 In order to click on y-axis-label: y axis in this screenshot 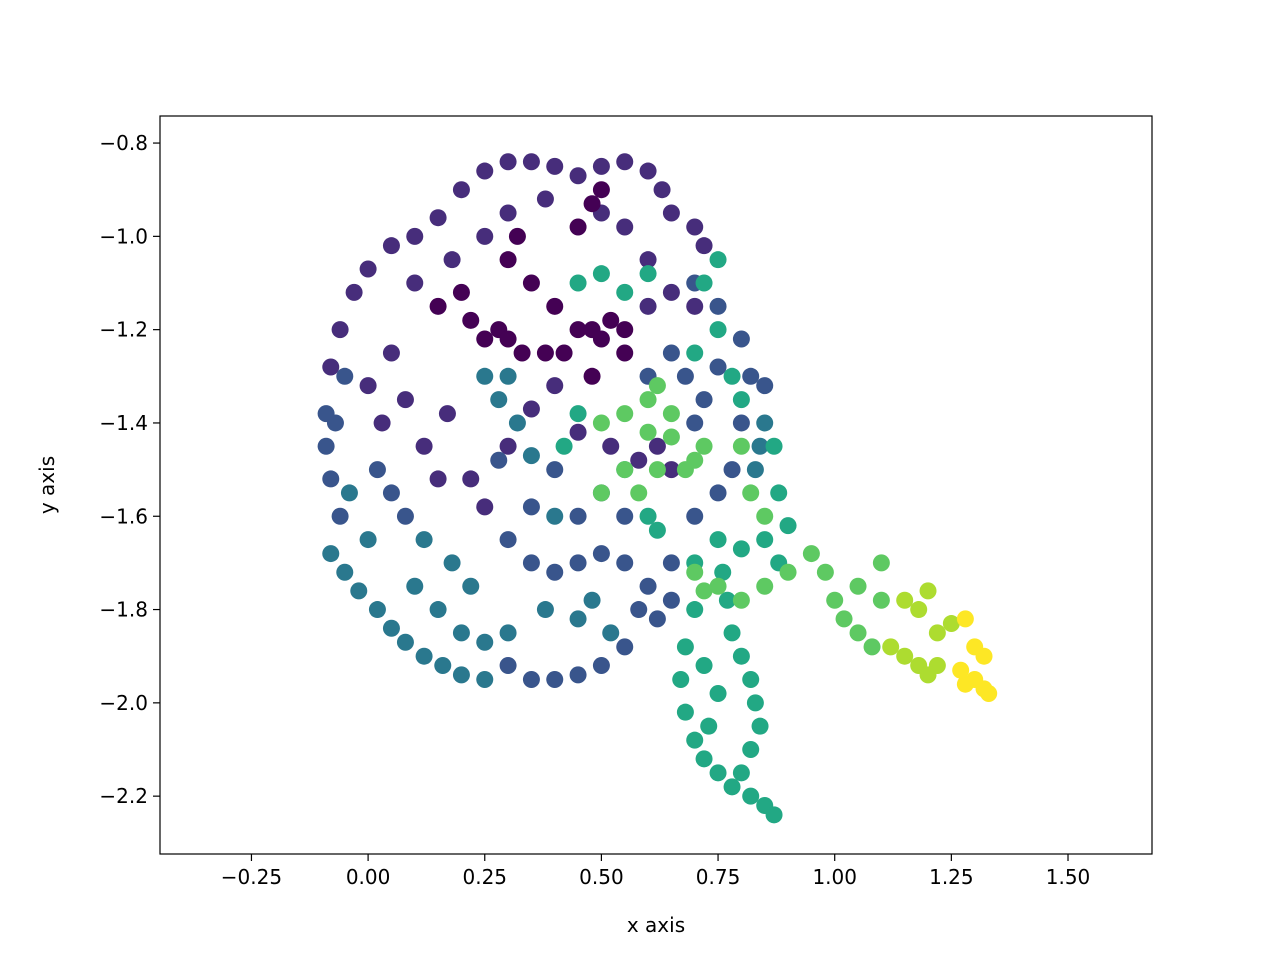, I will do `click(47, 485)`.